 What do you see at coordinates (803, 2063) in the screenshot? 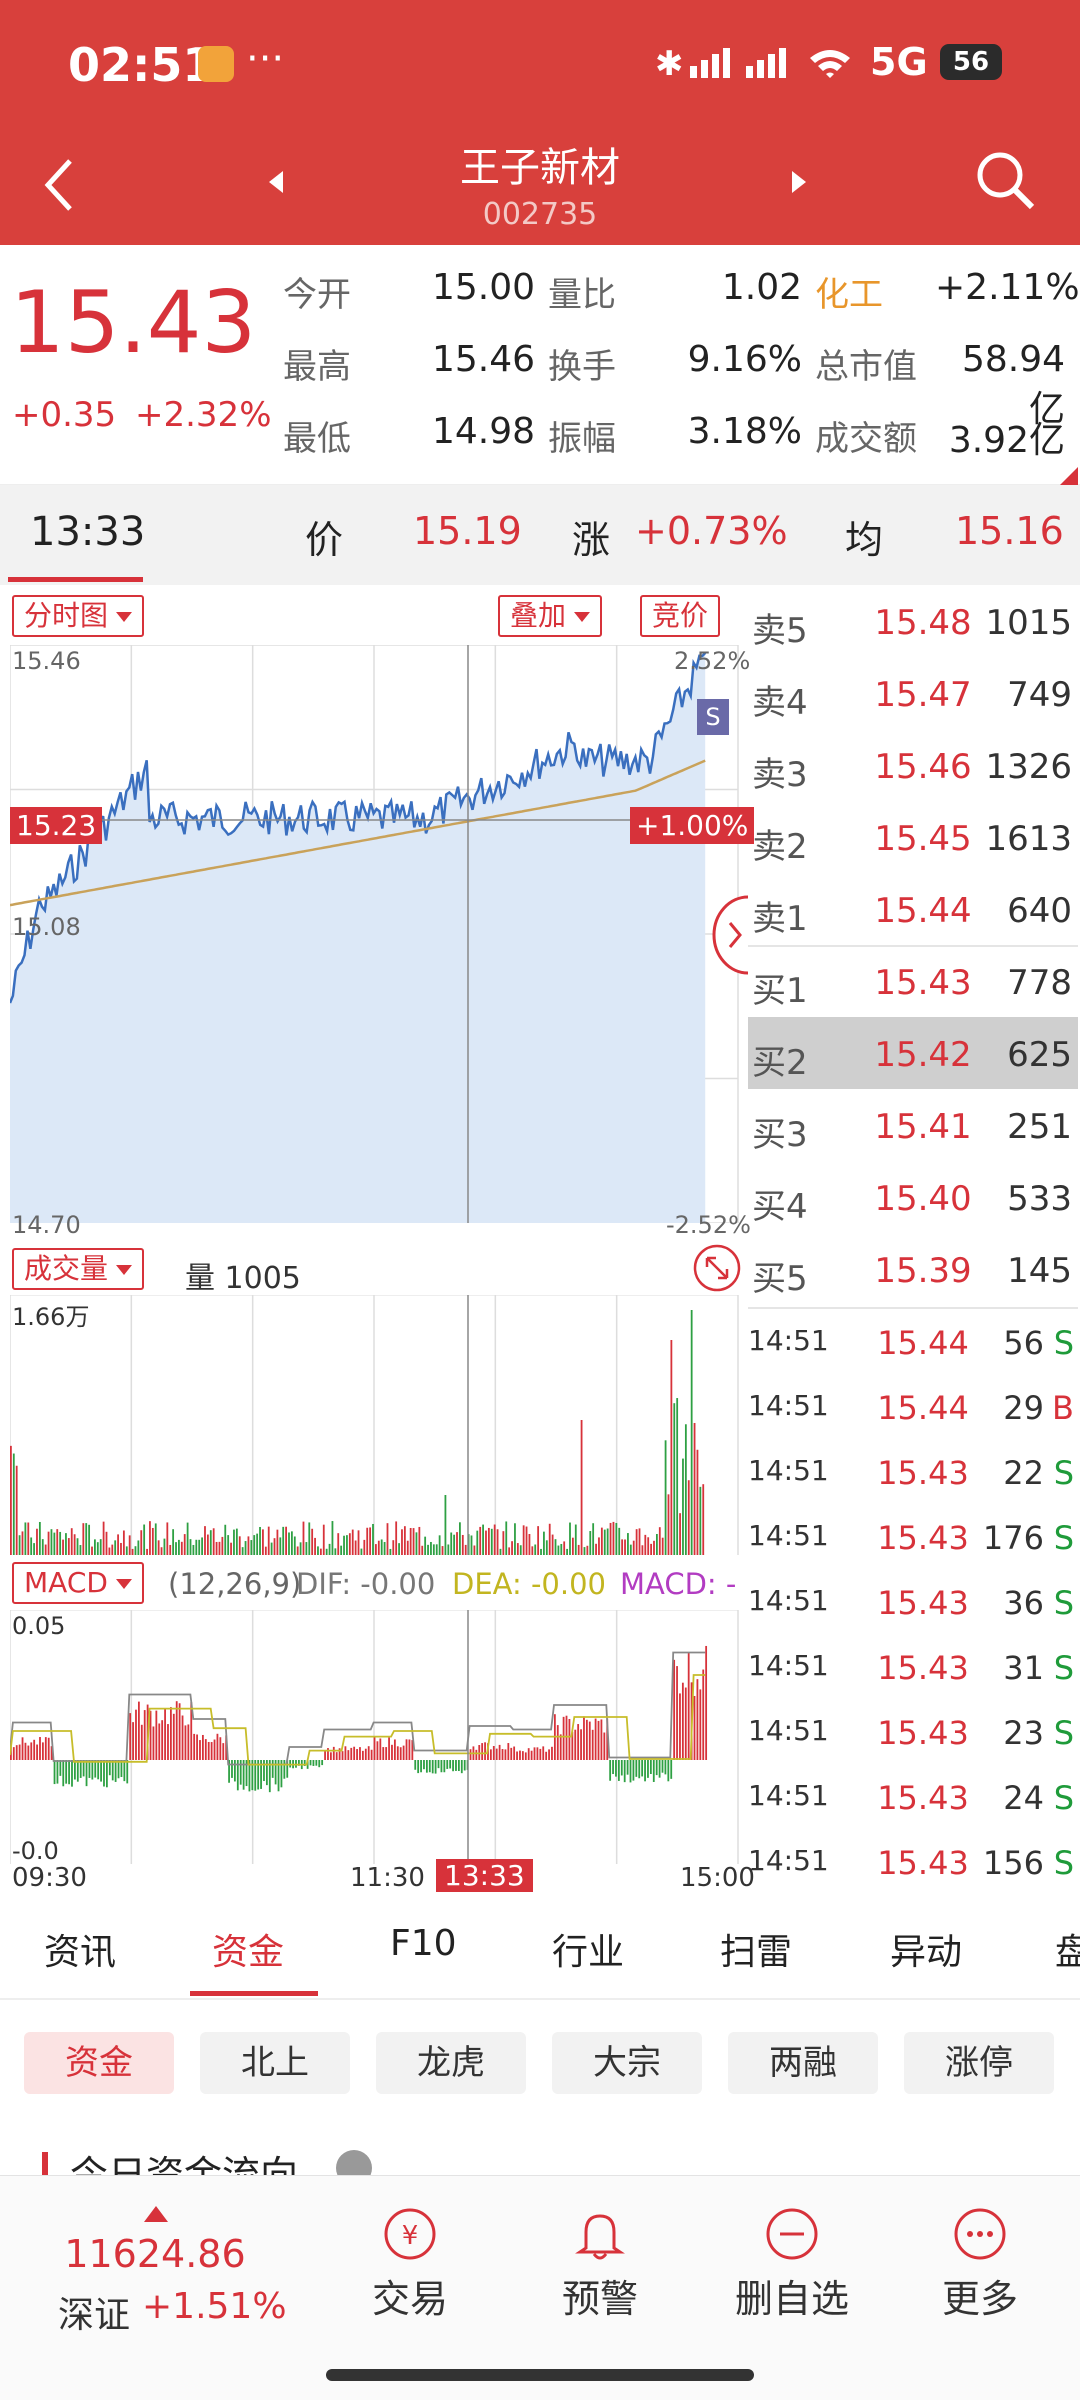
I see `subtab-chip: 两融` at bounding box center [803, 2063].